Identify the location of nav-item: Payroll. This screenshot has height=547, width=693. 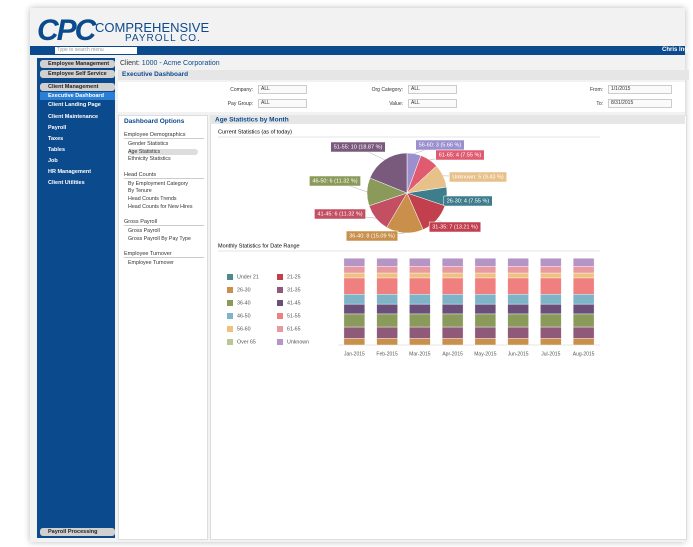
(57, 128).